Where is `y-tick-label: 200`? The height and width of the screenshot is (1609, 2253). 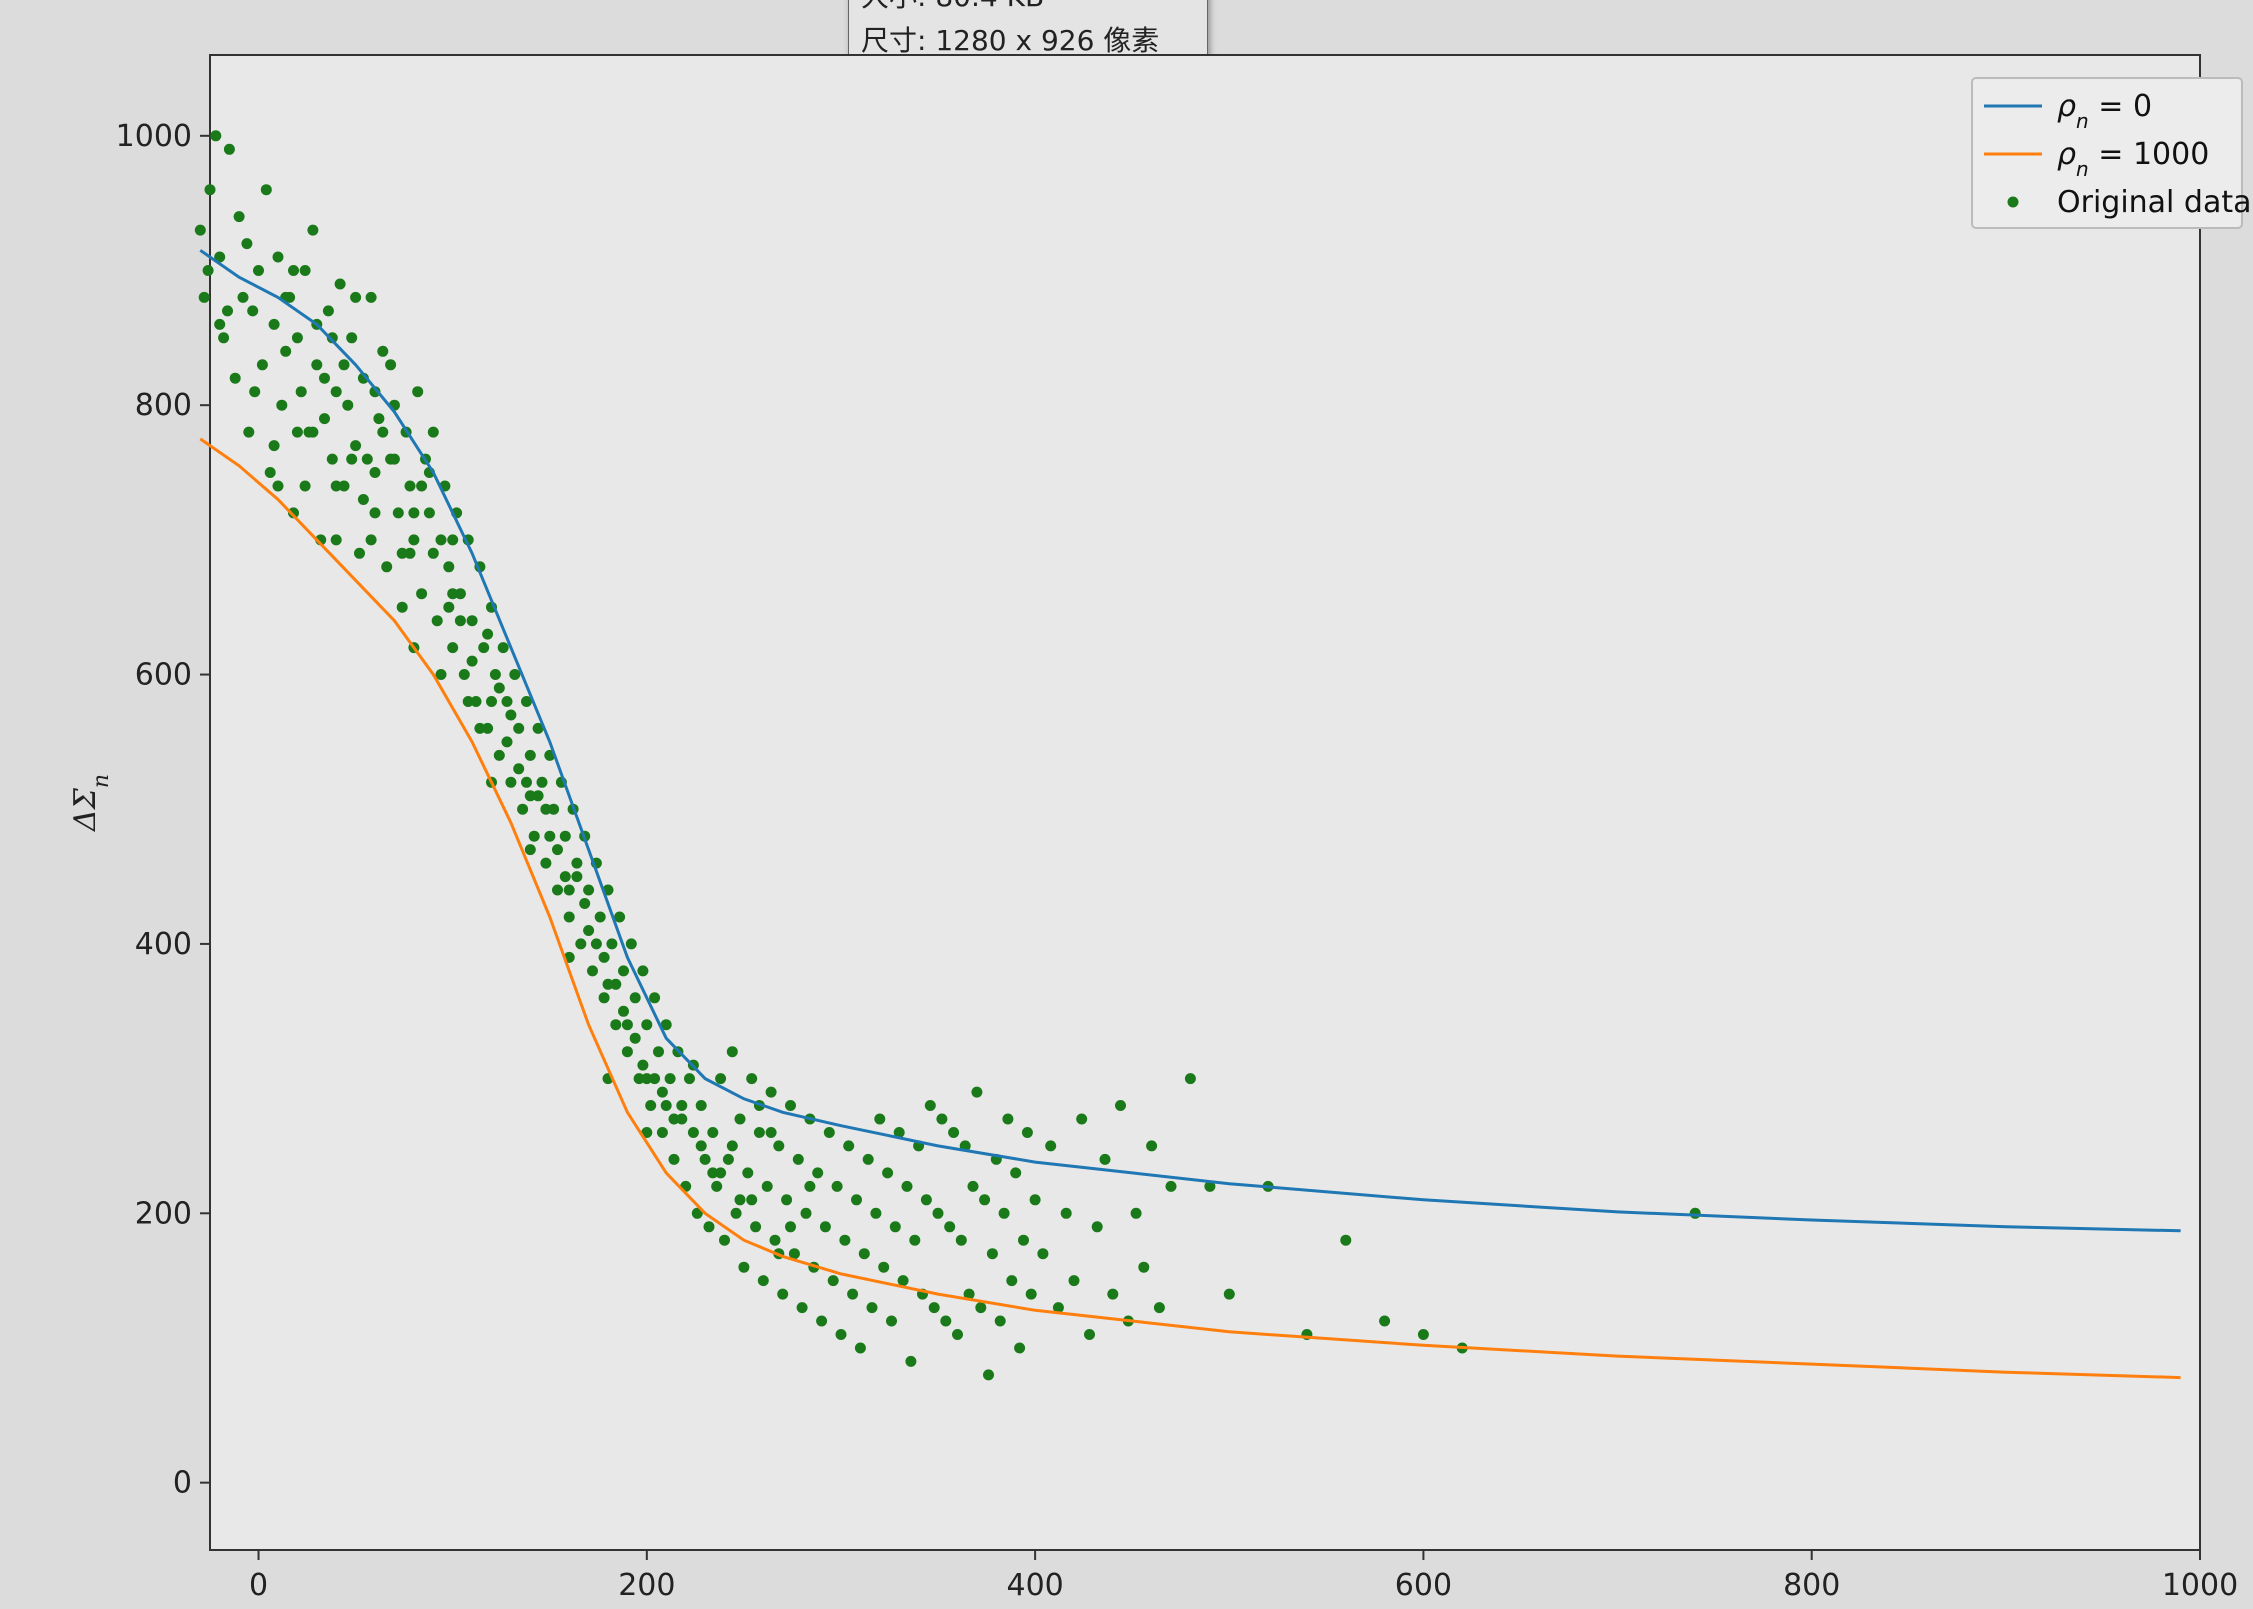 y-tick-label: 200 is located at coordinates (163, 1213).